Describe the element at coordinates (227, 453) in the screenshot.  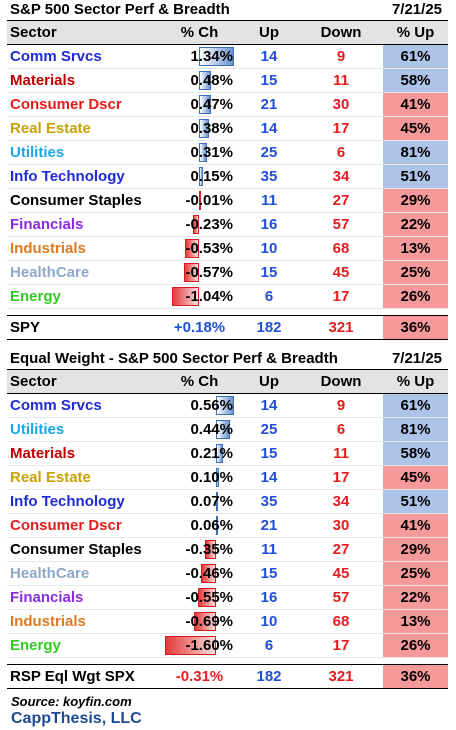
I see `table-row: Materials 0.21% 15 11 58%` at that location.